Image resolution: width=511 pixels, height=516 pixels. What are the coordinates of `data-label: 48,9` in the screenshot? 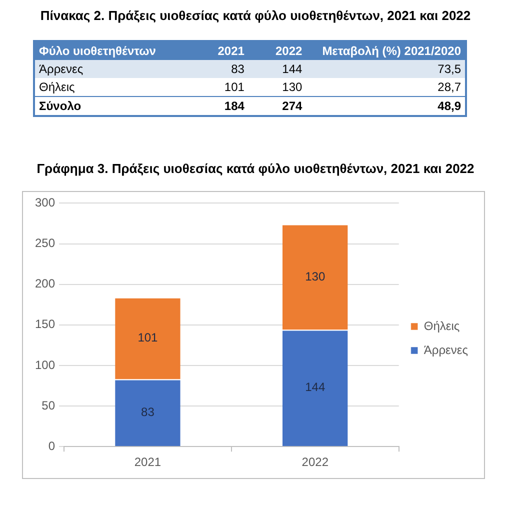 It's located at (386, 106).